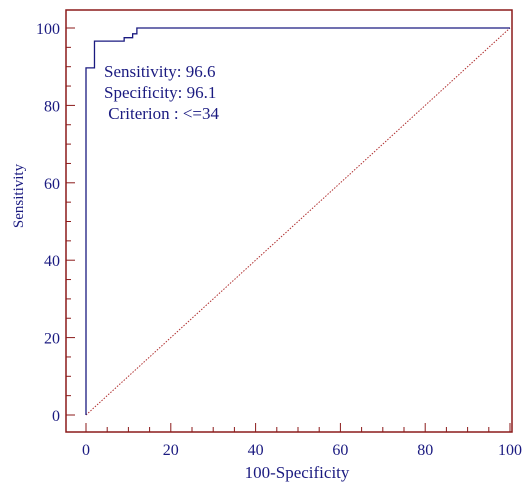 The image size is (525, 486). Describe the element at coordinates (159, 71) in the screenshot. I see `annotation-sensitivity: Sensitivity: 96.6` at that location.